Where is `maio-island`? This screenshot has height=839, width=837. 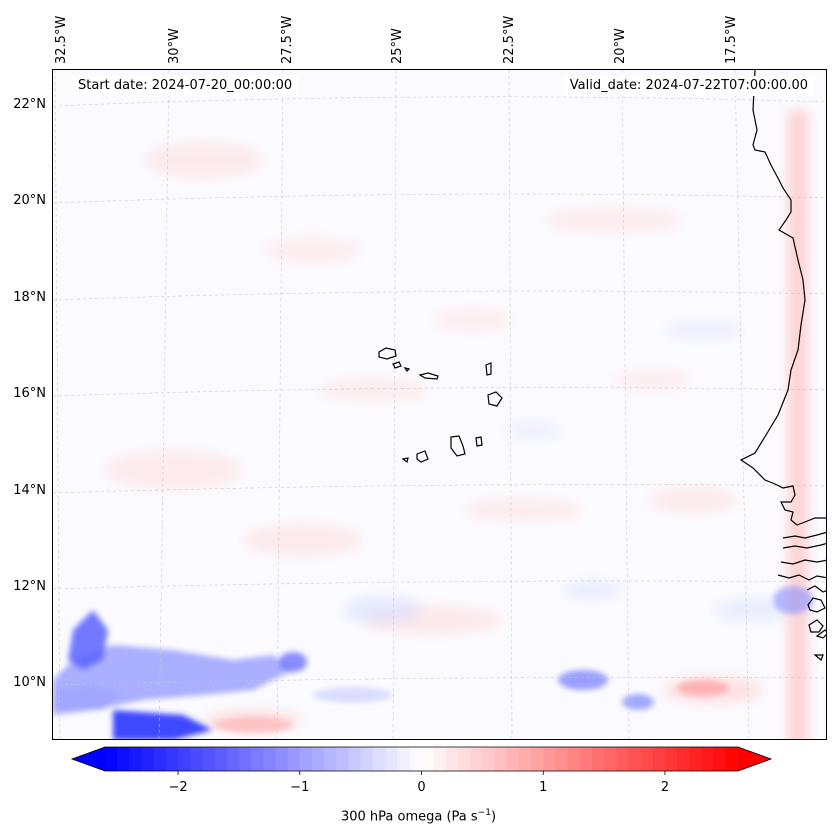
maio-island is located at coordinates (479, 441).